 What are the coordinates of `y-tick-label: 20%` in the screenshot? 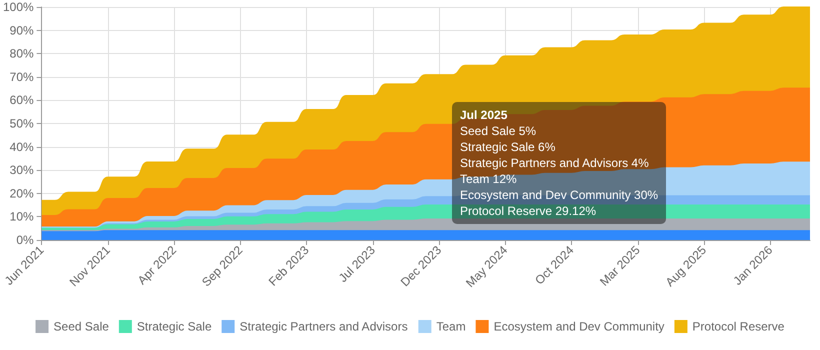 It's located at (22, 193).